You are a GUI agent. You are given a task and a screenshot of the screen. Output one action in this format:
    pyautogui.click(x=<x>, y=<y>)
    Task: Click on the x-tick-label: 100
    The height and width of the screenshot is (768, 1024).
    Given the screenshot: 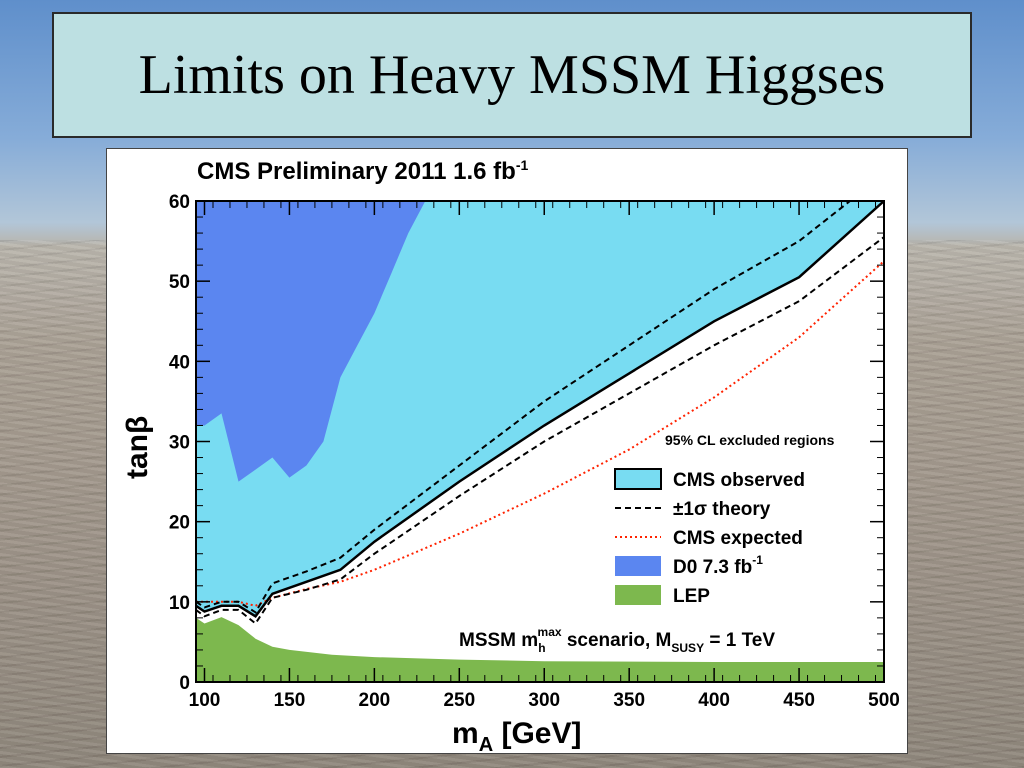 What is the action you would take?
    pyautogui.click(x=205, y=700)
    